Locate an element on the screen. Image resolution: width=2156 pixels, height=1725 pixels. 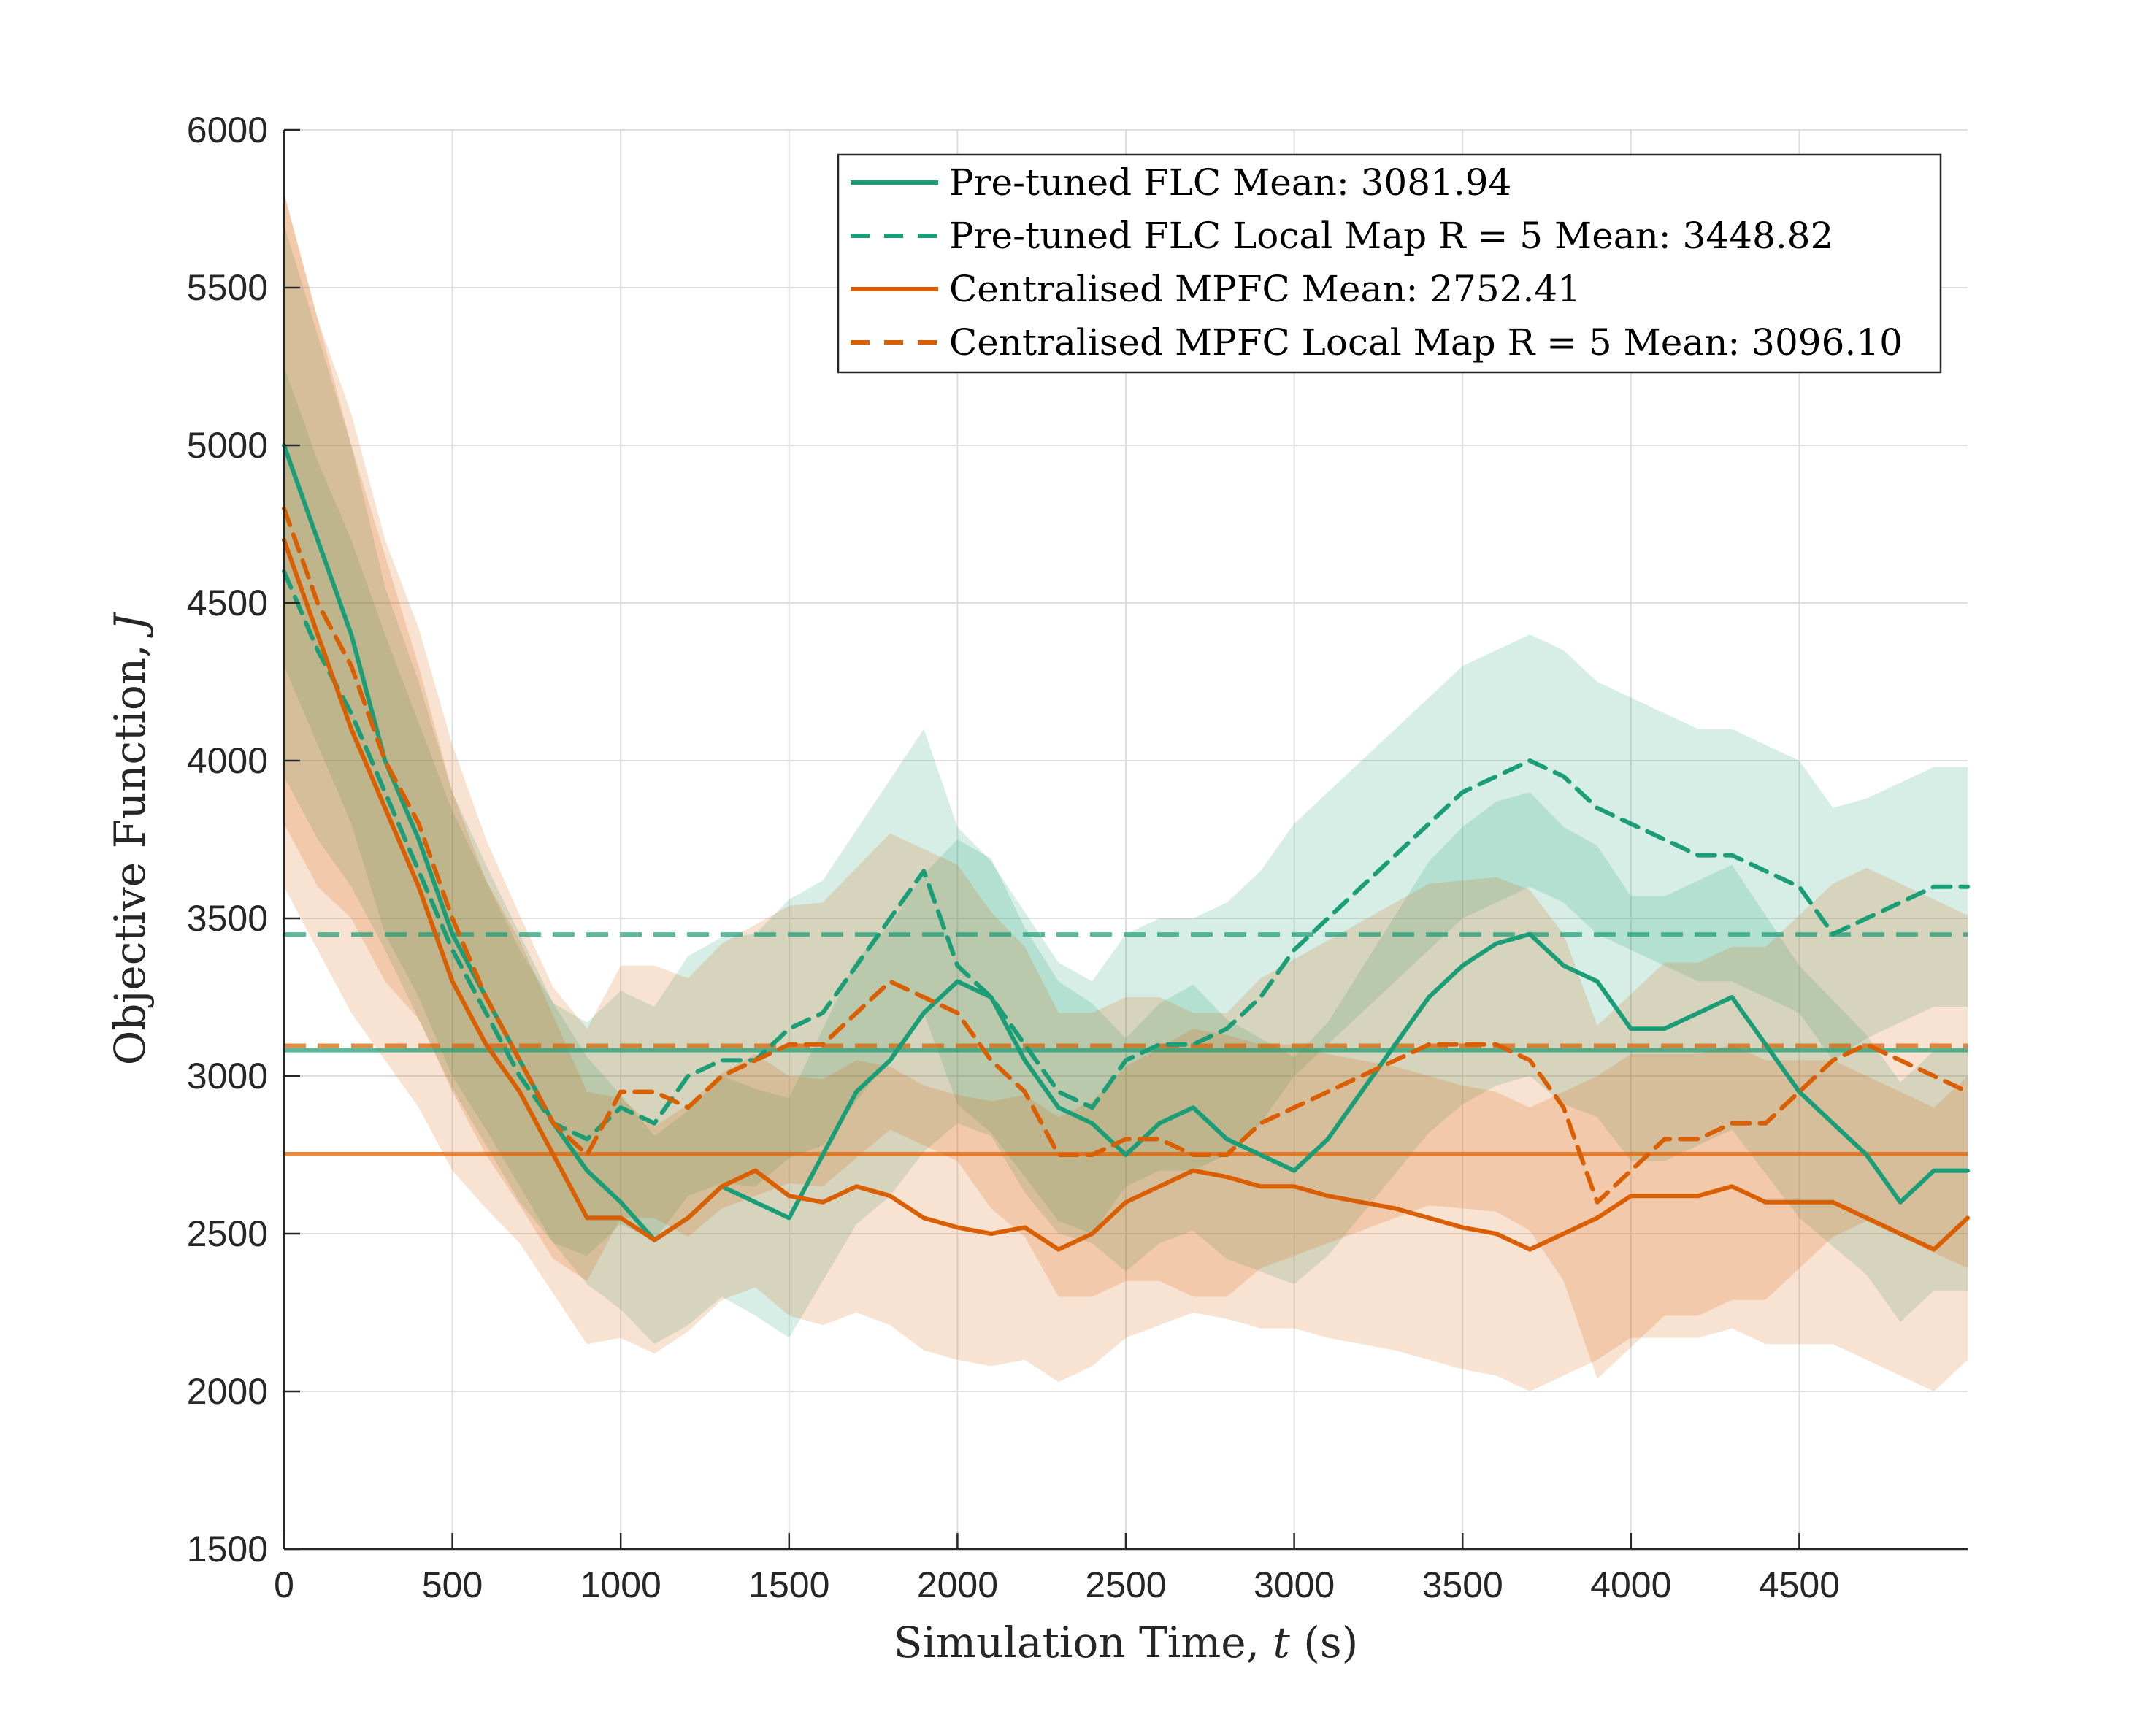
x-tick-label: 1500 is located at coordinates (788, 1584).